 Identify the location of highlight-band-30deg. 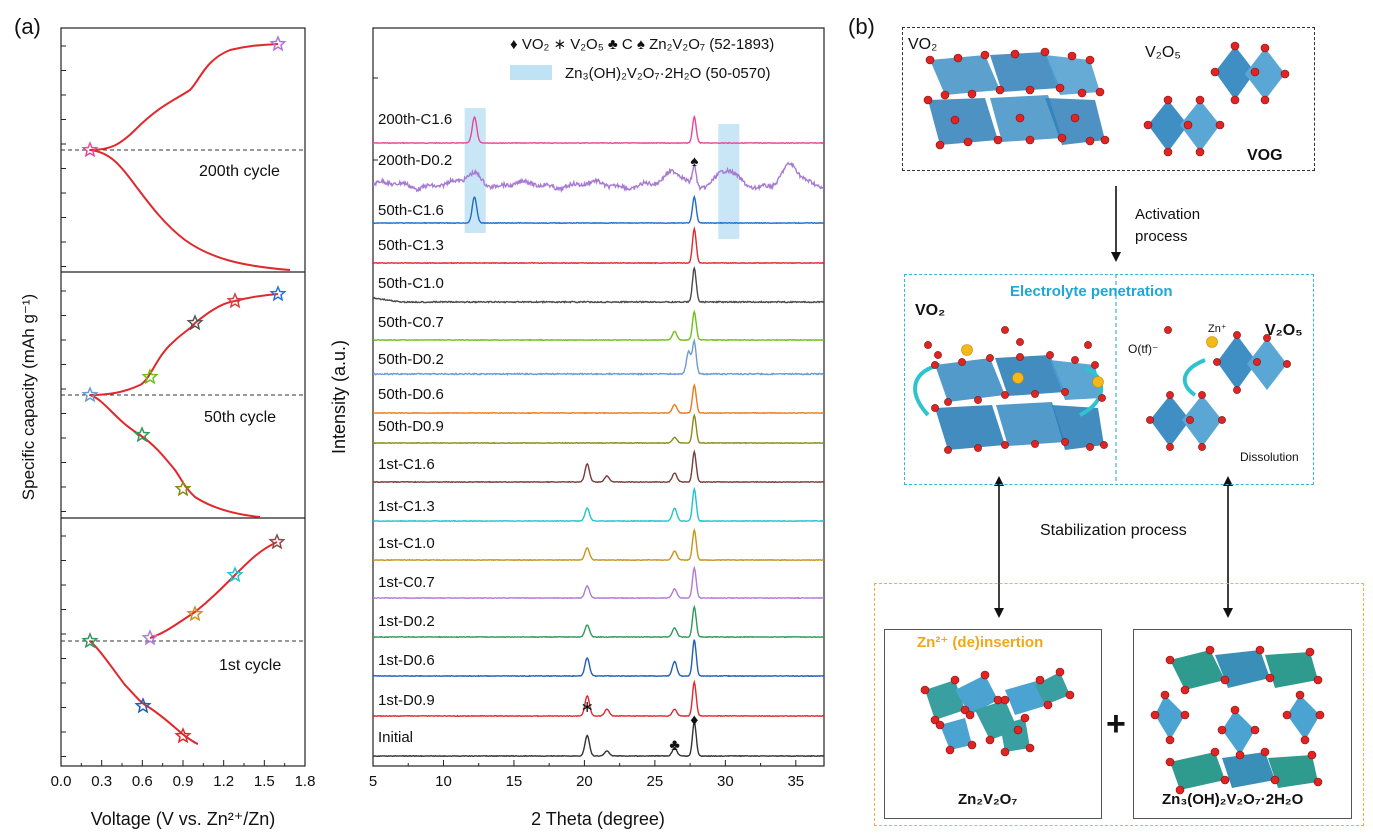
(729, 181).